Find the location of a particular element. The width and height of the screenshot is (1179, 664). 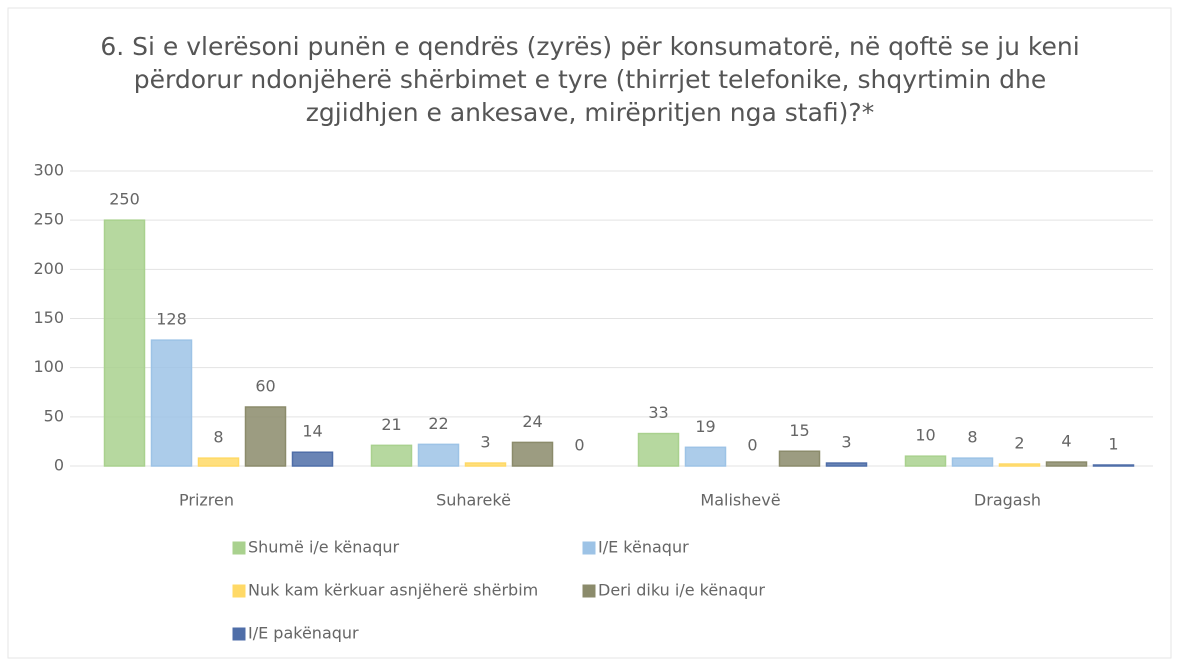

value-label: 15 is located at coordinates (799, 430).